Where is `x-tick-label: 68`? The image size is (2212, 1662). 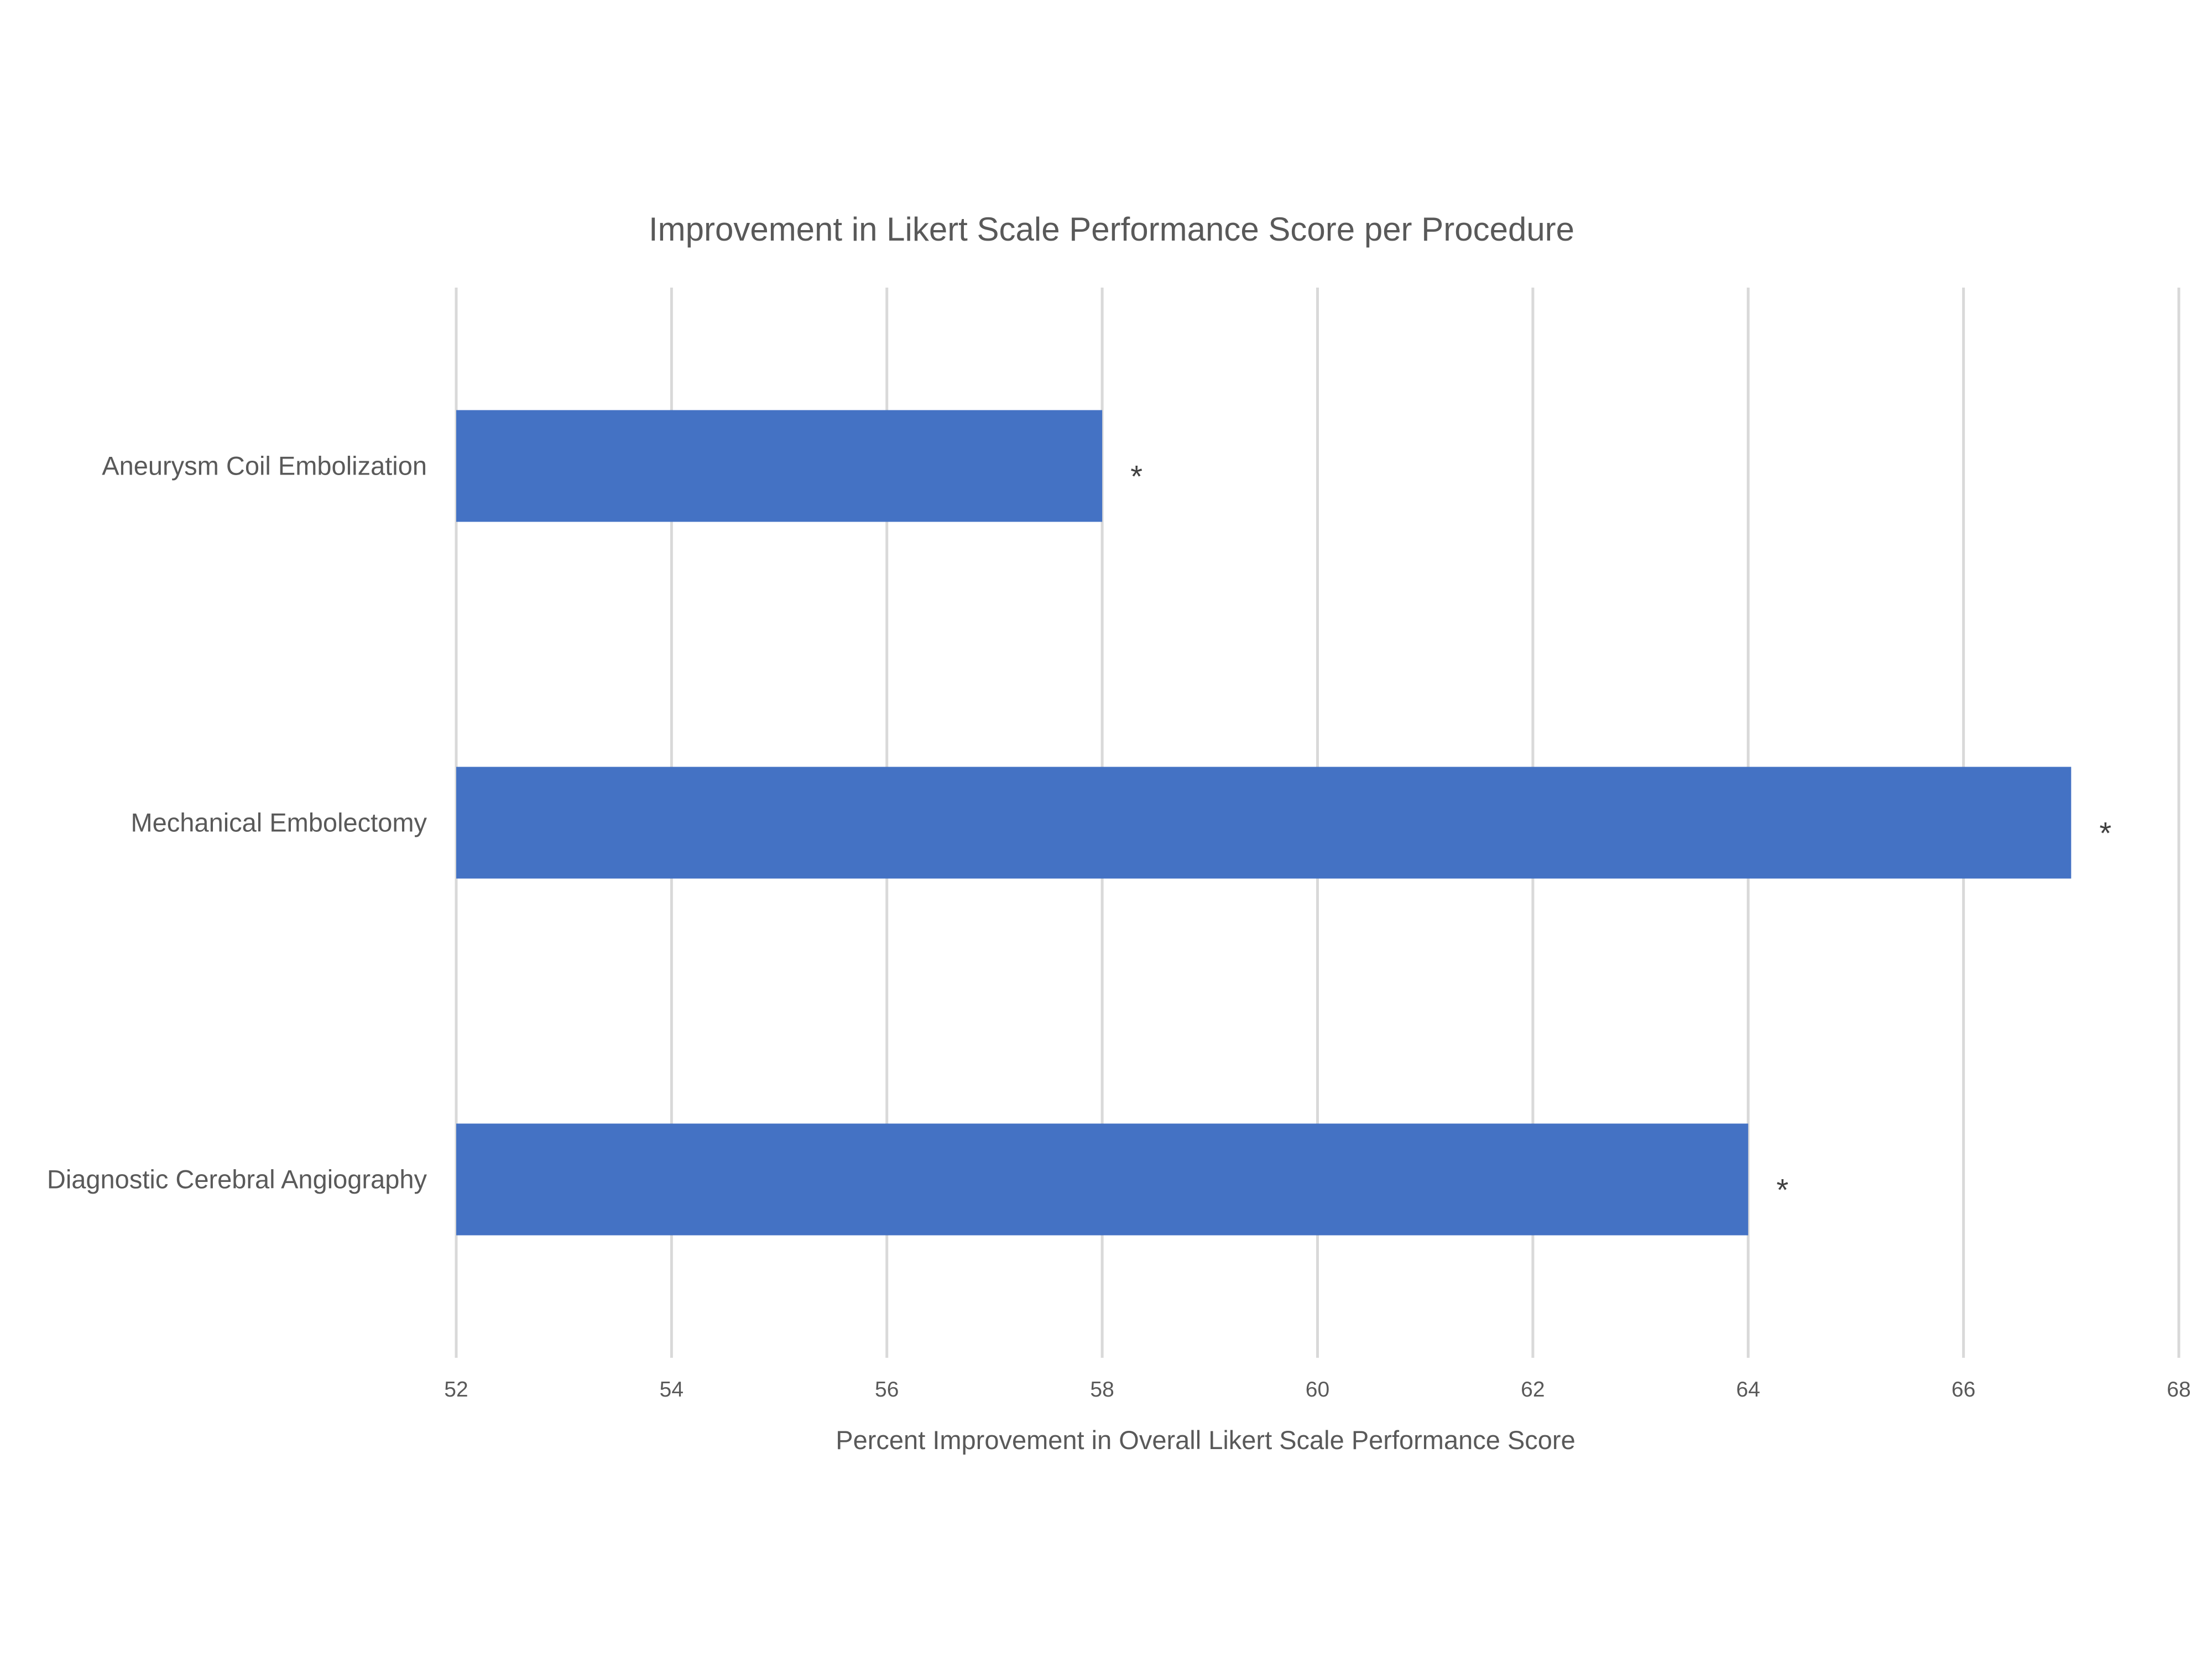
x-tick-label: 68 is located at coordinates (2179, 1390).